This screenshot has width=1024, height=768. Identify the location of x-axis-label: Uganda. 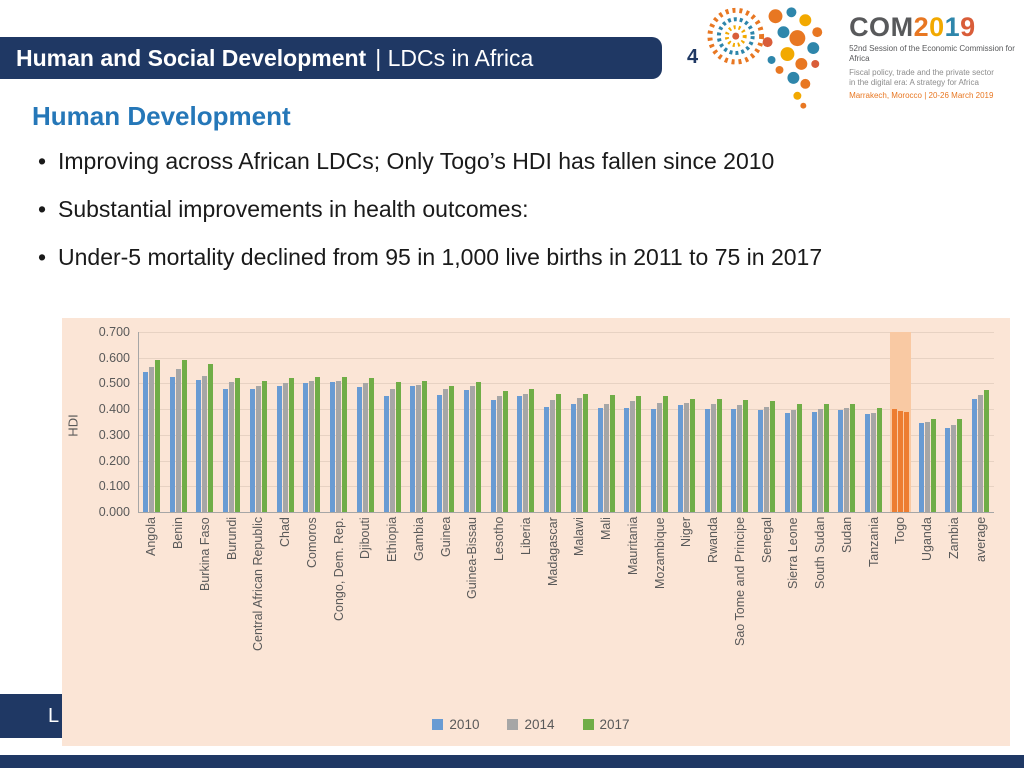
(927, 539).